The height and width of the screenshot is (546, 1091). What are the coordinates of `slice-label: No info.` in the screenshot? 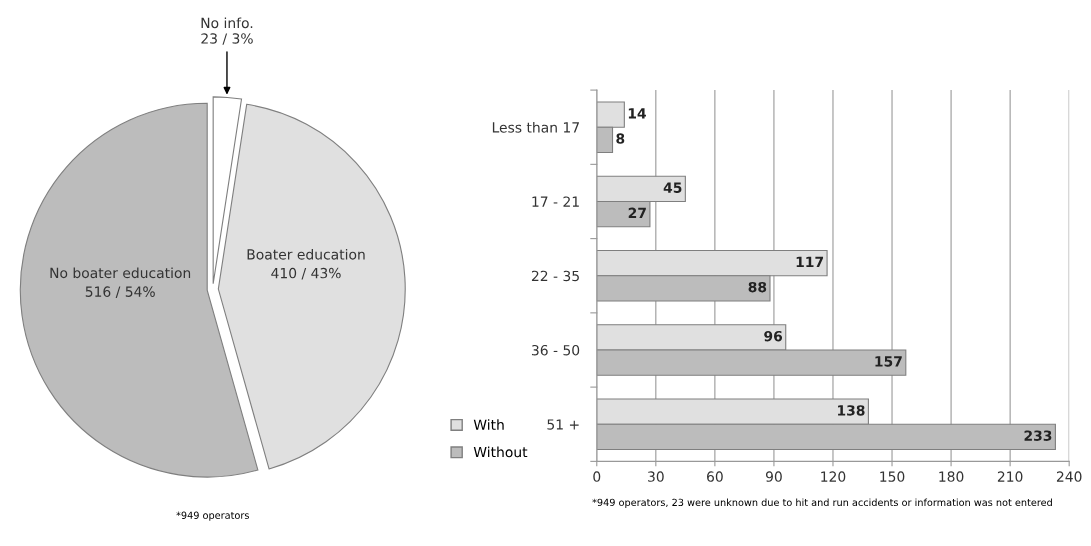 It's located at (227, 23).